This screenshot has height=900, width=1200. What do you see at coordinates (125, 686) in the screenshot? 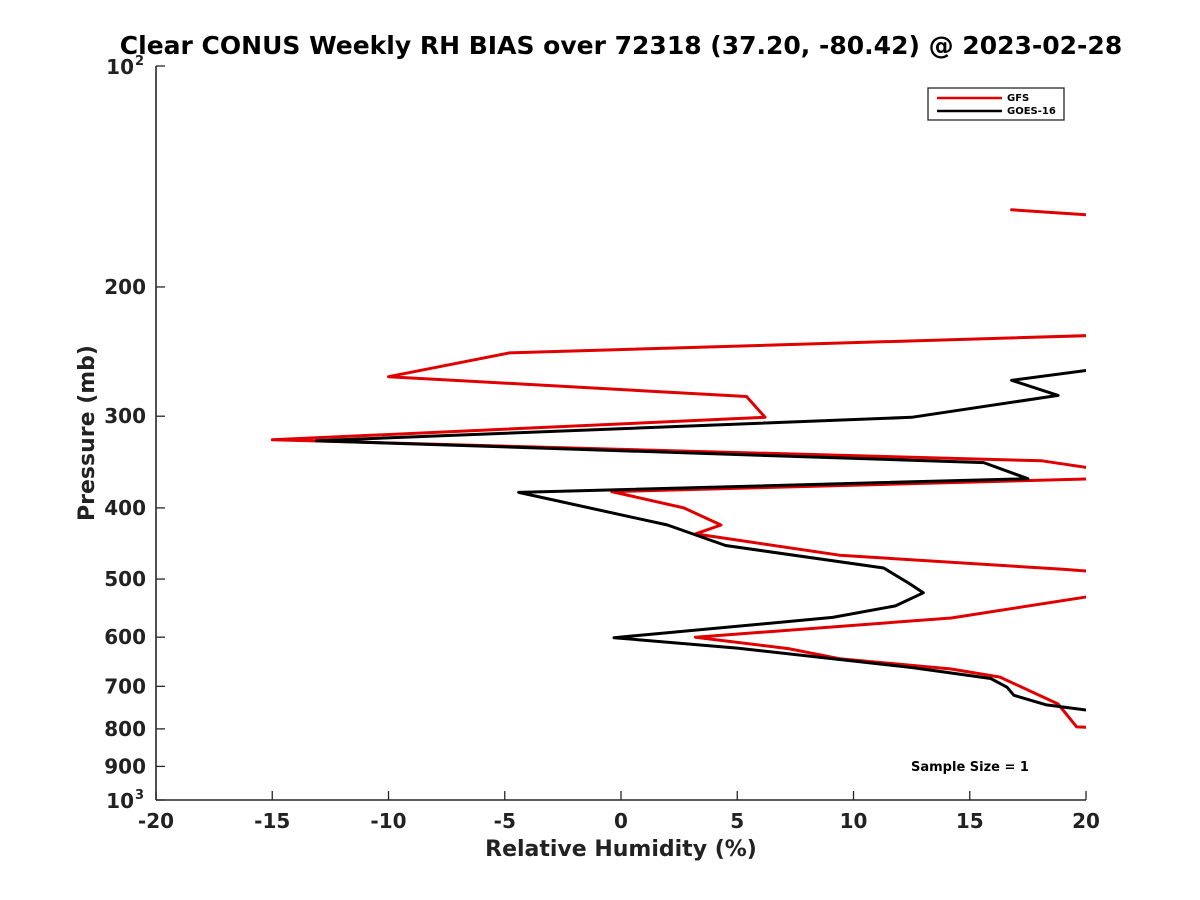
I see `y-tick-label: 700` at bounding box center [125, 686].